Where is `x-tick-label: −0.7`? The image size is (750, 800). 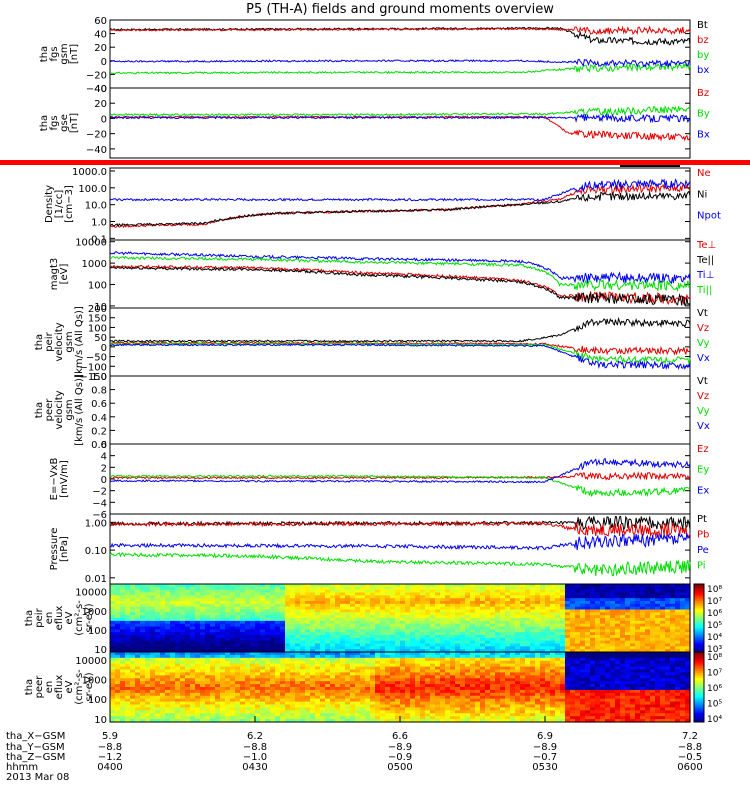
x-tick-label: −0.7 is located at coordinates (545, 757).